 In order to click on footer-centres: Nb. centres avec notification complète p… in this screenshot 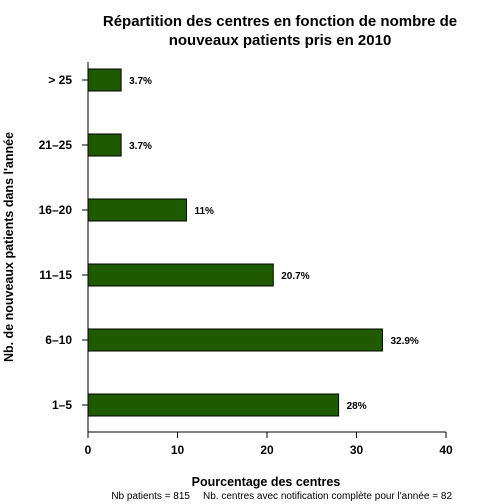, I will do `click(327, 496)`.